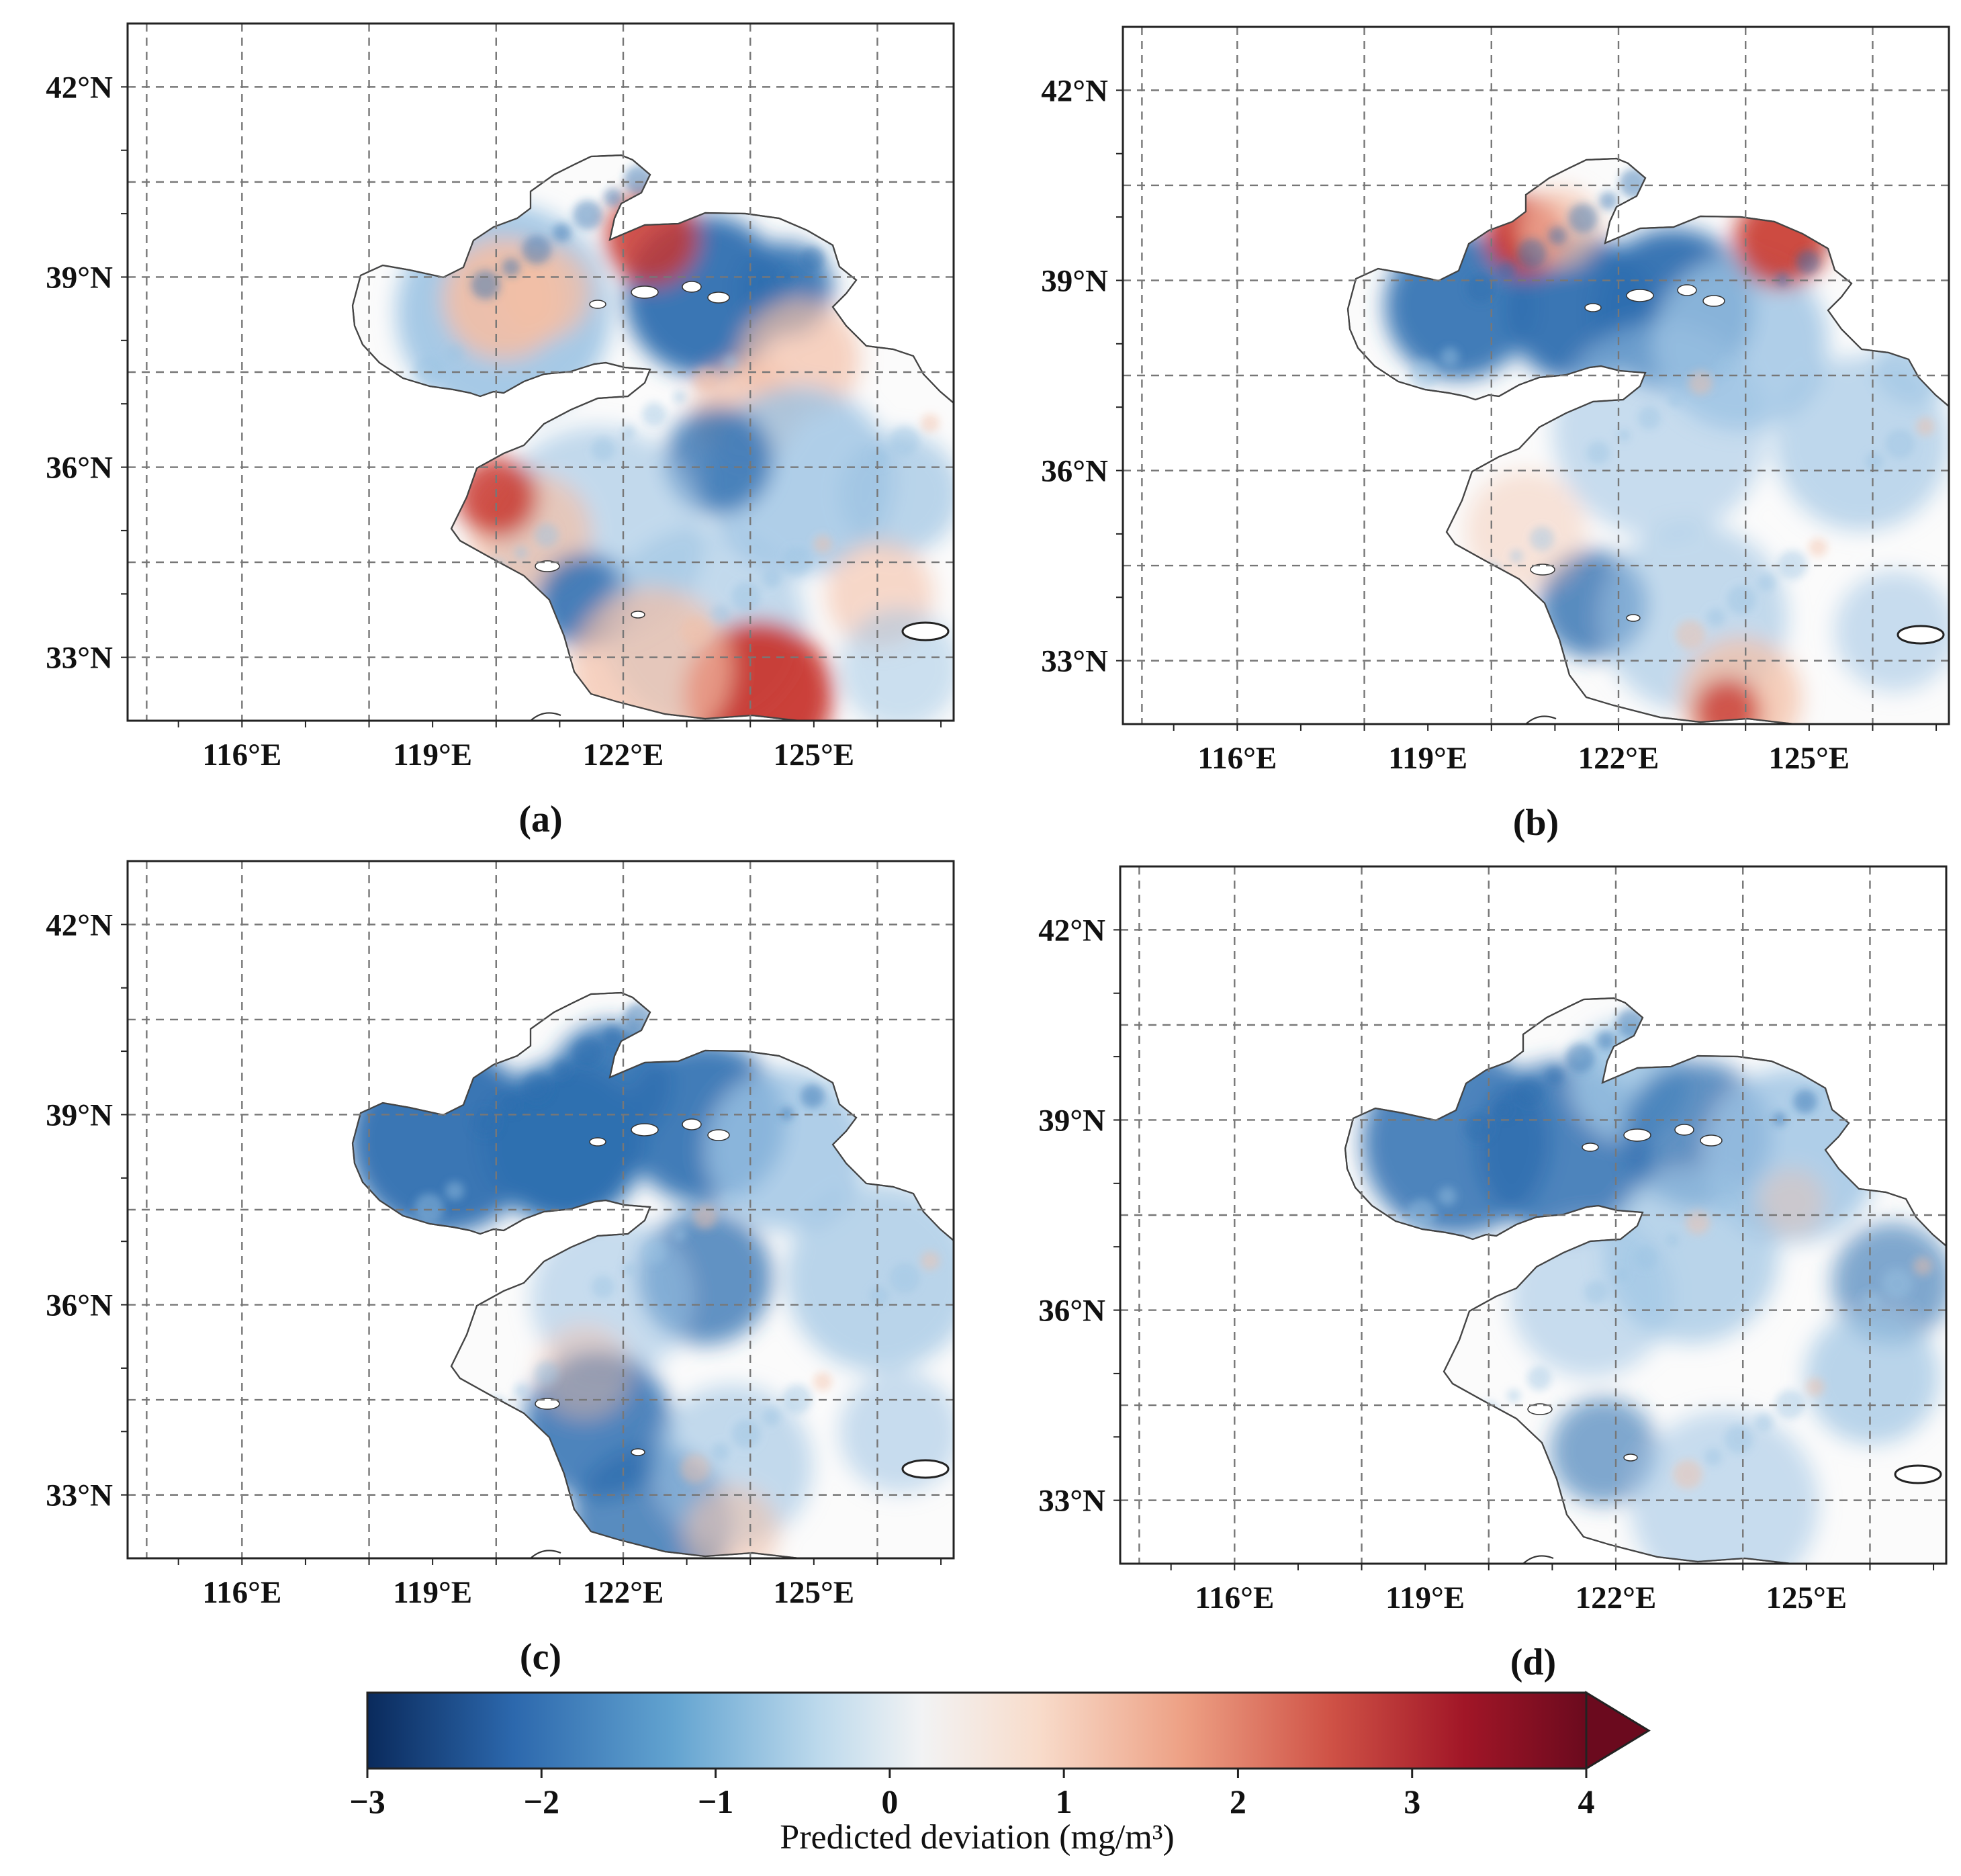  What do you see at coordinates (367, 1801) in the screenshot?
I see `colorbar-tick-label: −3` at bounding box center [367, 1801].